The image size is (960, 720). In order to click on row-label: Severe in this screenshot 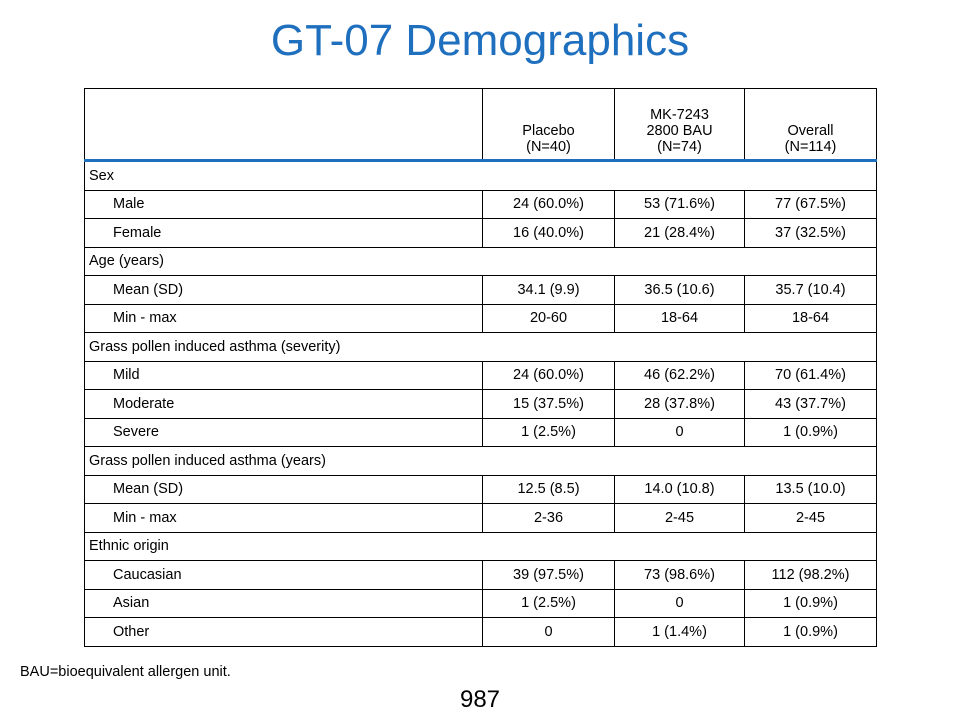, I will do `click(283, 432)`.